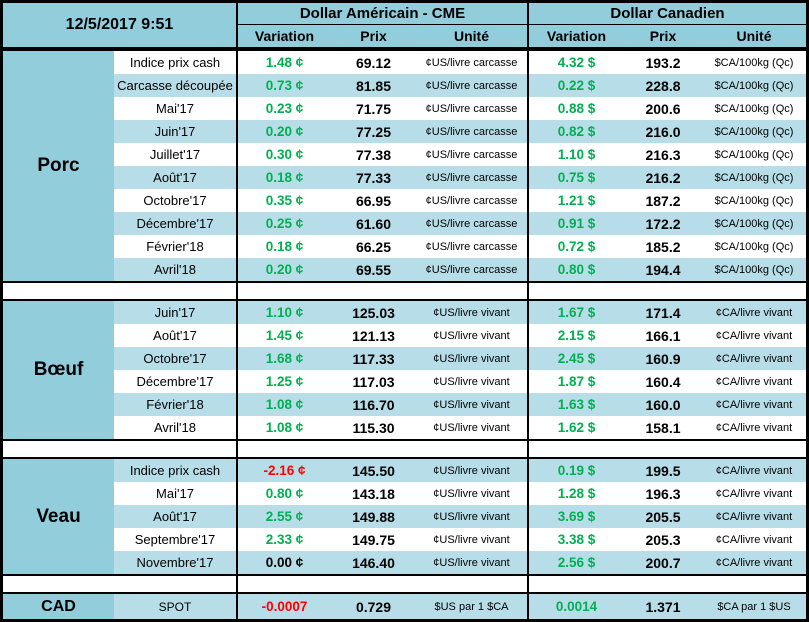 This screenshot has height=622, width=809. I want to click on cad-section-title: CAD, so click(58, 606).